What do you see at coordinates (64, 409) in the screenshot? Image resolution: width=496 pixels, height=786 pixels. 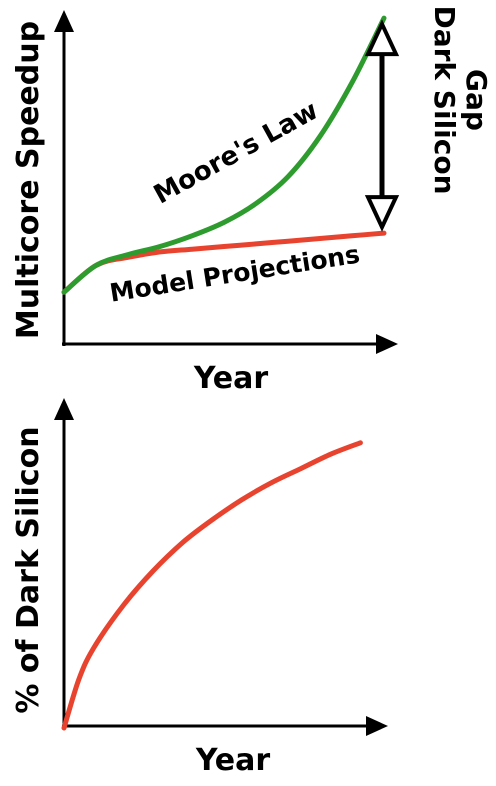 I see `chart-2-y-axis-arrow` at bounding box center [64, 409].